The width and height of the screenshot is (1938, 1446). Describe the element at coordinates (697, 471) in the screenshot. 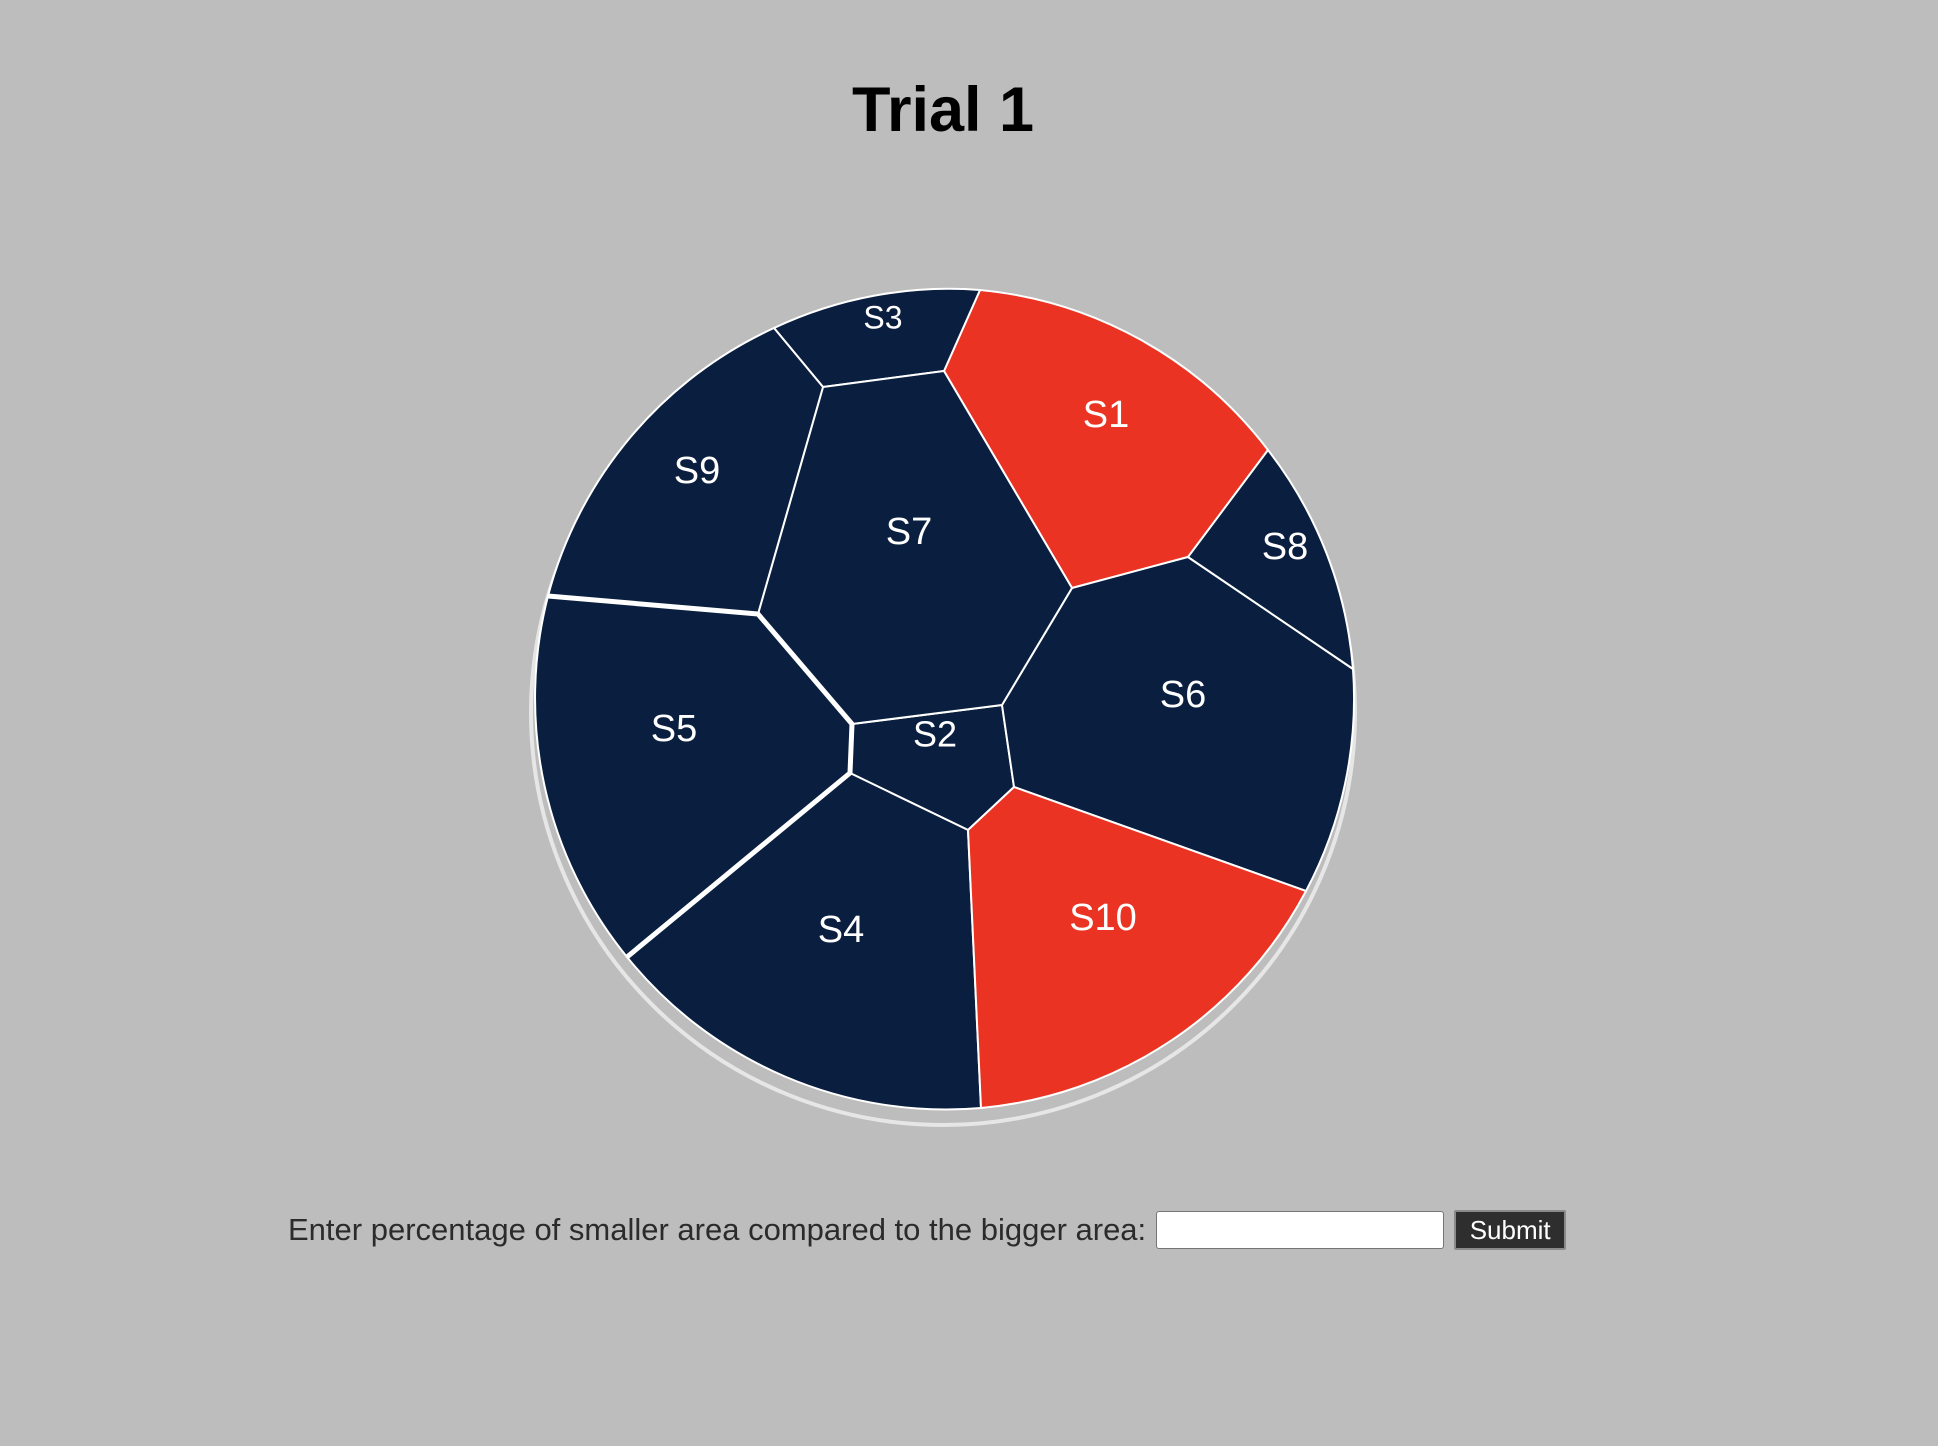

I see `cell-label-s9: S9` at that location.